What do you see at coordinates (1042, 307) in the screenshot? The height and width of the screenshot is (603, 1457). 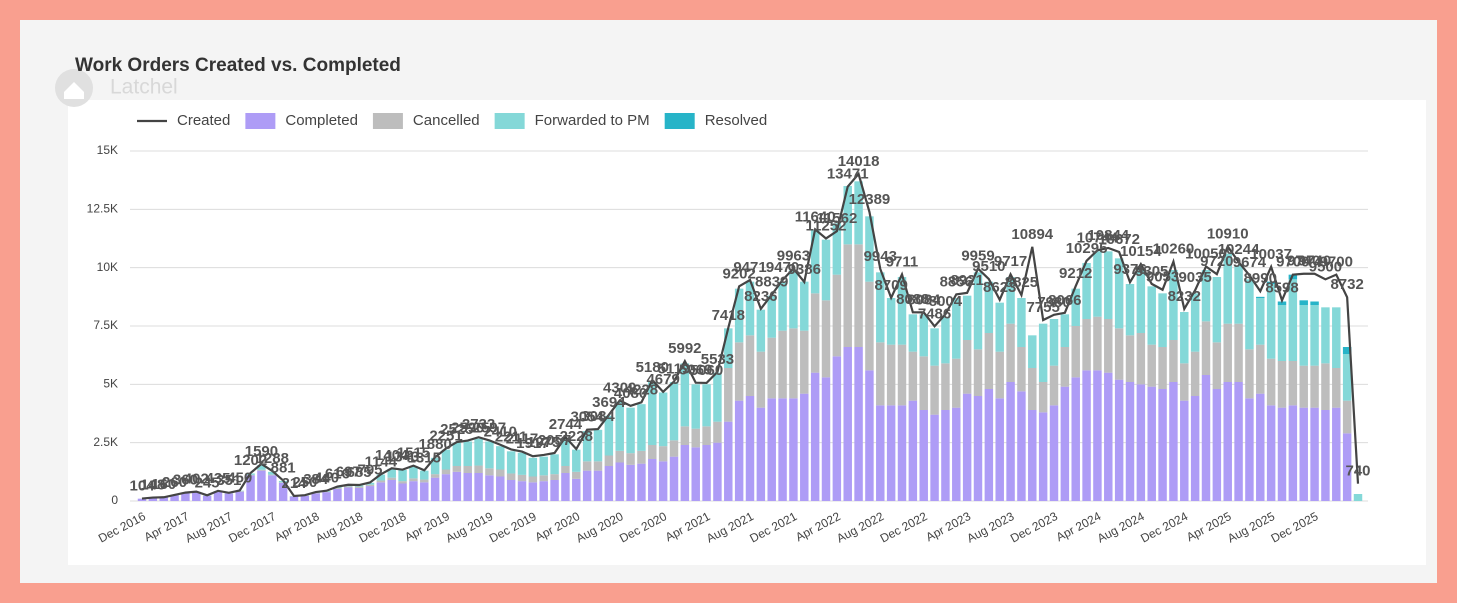 I see `data-label: 7755` at bounding box center [1042, 307].